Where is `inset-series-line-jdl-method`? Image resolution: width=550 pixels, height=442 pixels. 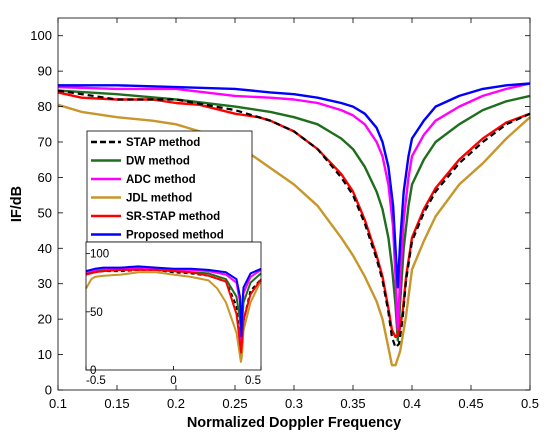 inset-series-line-jdl-method is located at coordinates (173, 317).